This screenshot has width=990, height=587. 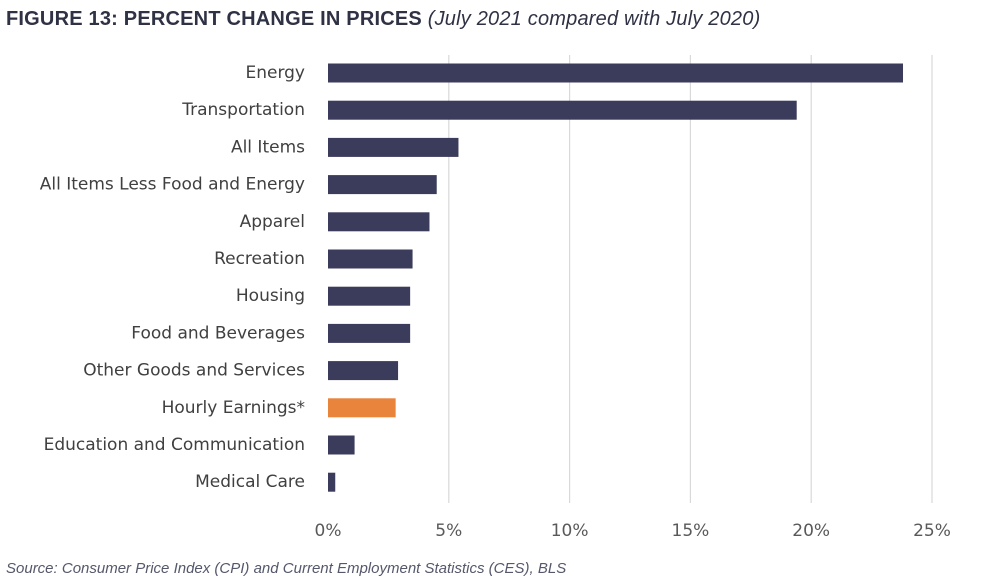 I want to click on x-tick-label: 5%, so click(x=448, y=531).